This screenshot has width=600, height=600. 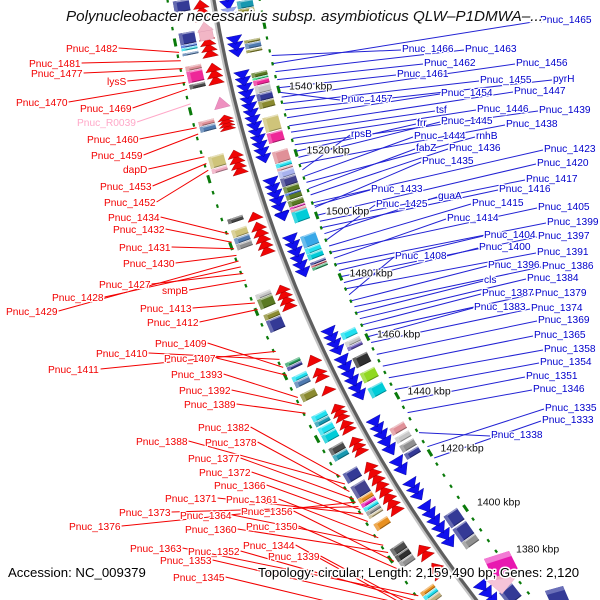 What do you see at coordinates (475, 148) in the screenshot?
I see `svg-text: Pnuc_1436` at bounding box center [475, 148].